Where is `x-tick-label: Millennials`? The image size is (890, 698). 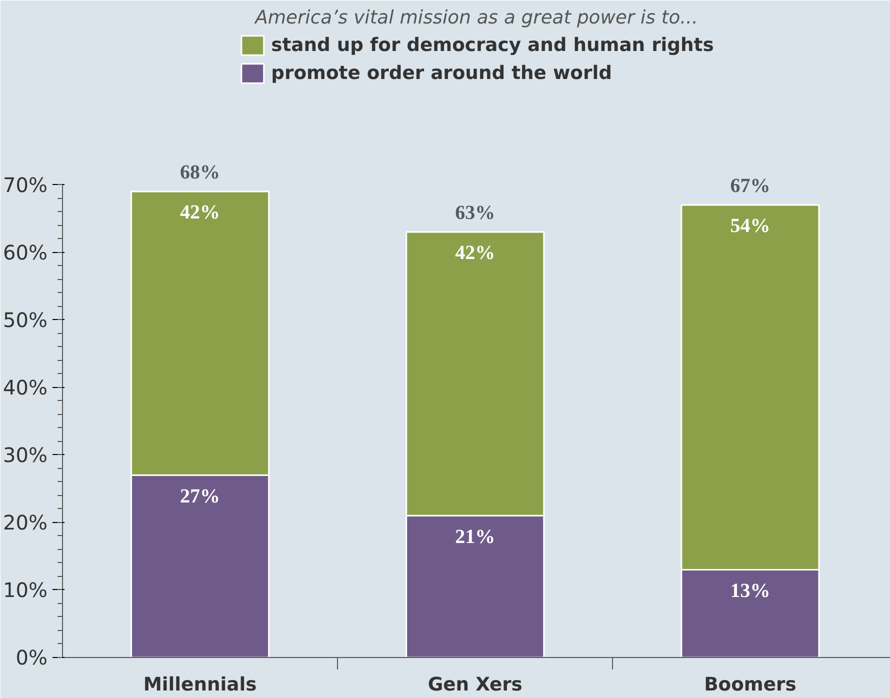
x-tick-label: Millennials is located at coordinates (200, 685).